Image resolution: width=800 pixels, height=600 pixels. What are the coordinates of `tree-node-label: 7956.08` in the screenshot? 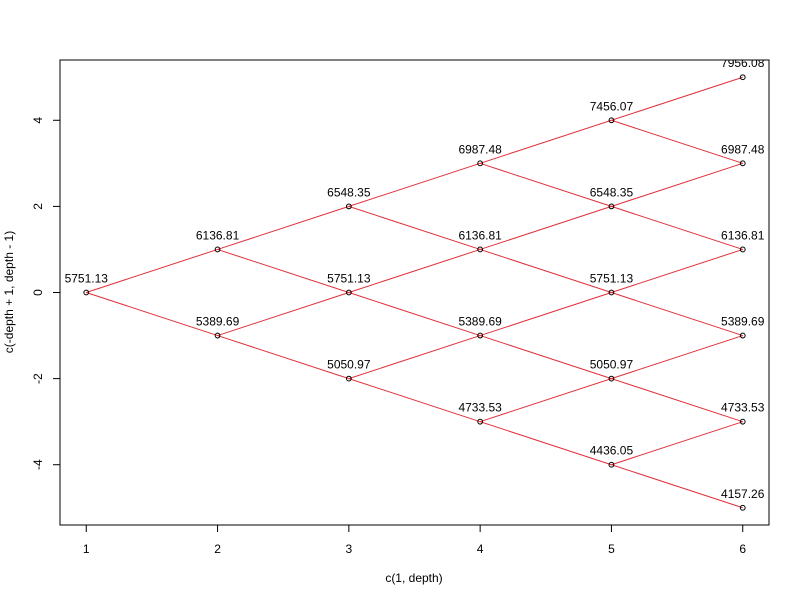 It's located at (743, 63).